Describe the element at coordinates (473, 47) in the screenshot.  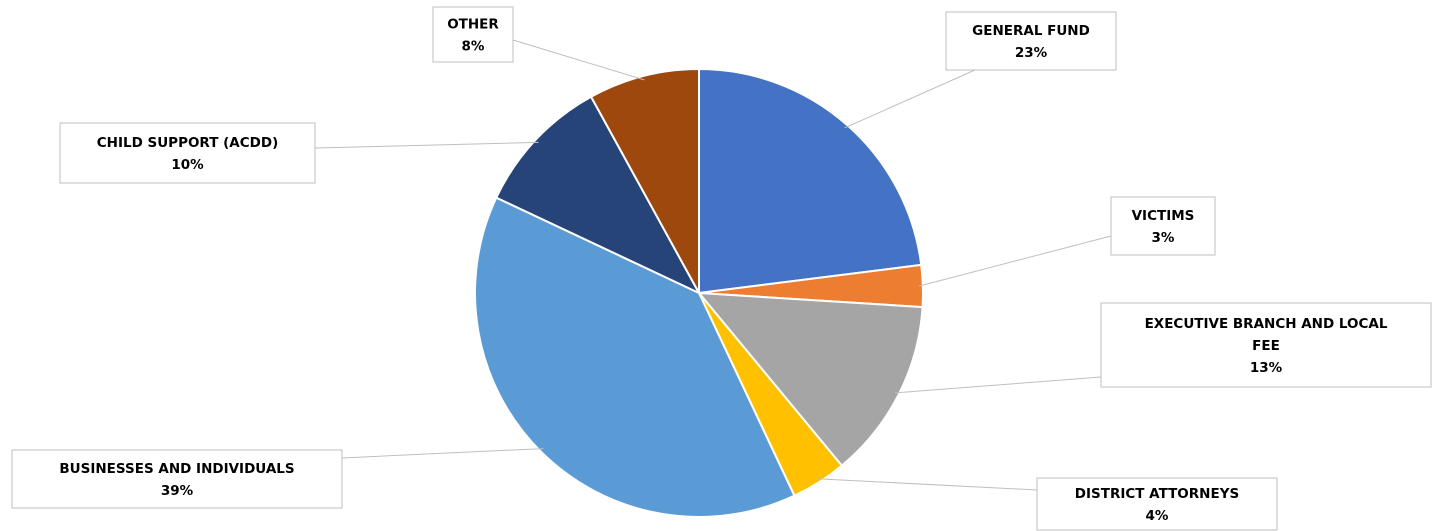
I see `slice-label-percent-6: 8%` at that location.